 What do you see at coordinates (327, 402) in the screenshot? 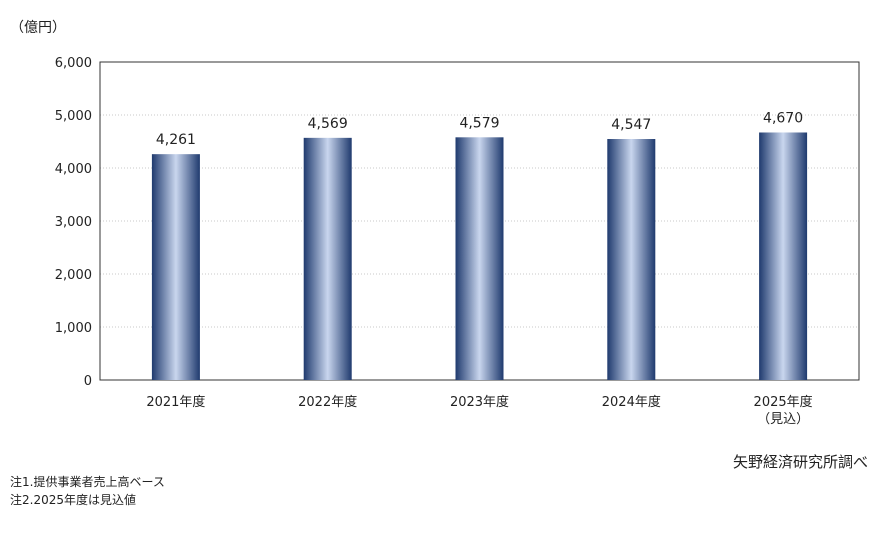
I see `x-tick-label: 2022年度` at bounding box center [327, 402].